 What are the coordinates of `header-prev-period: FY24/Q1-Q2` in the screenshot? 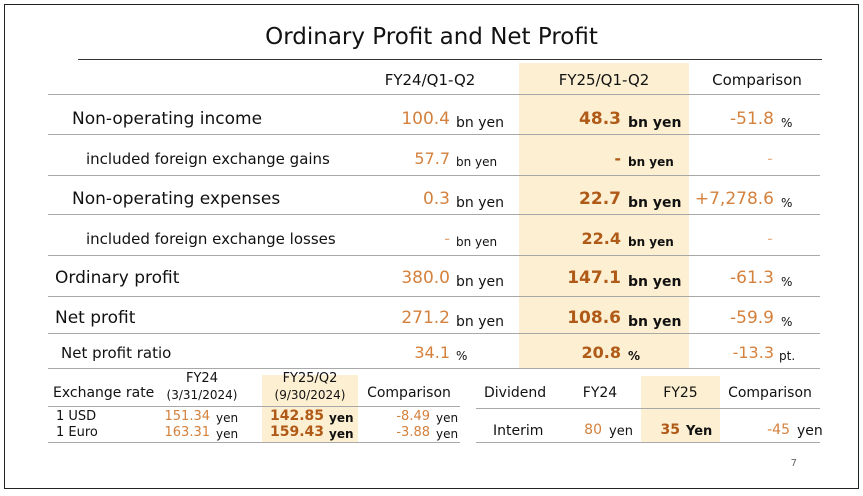 It's located at (430, 80).